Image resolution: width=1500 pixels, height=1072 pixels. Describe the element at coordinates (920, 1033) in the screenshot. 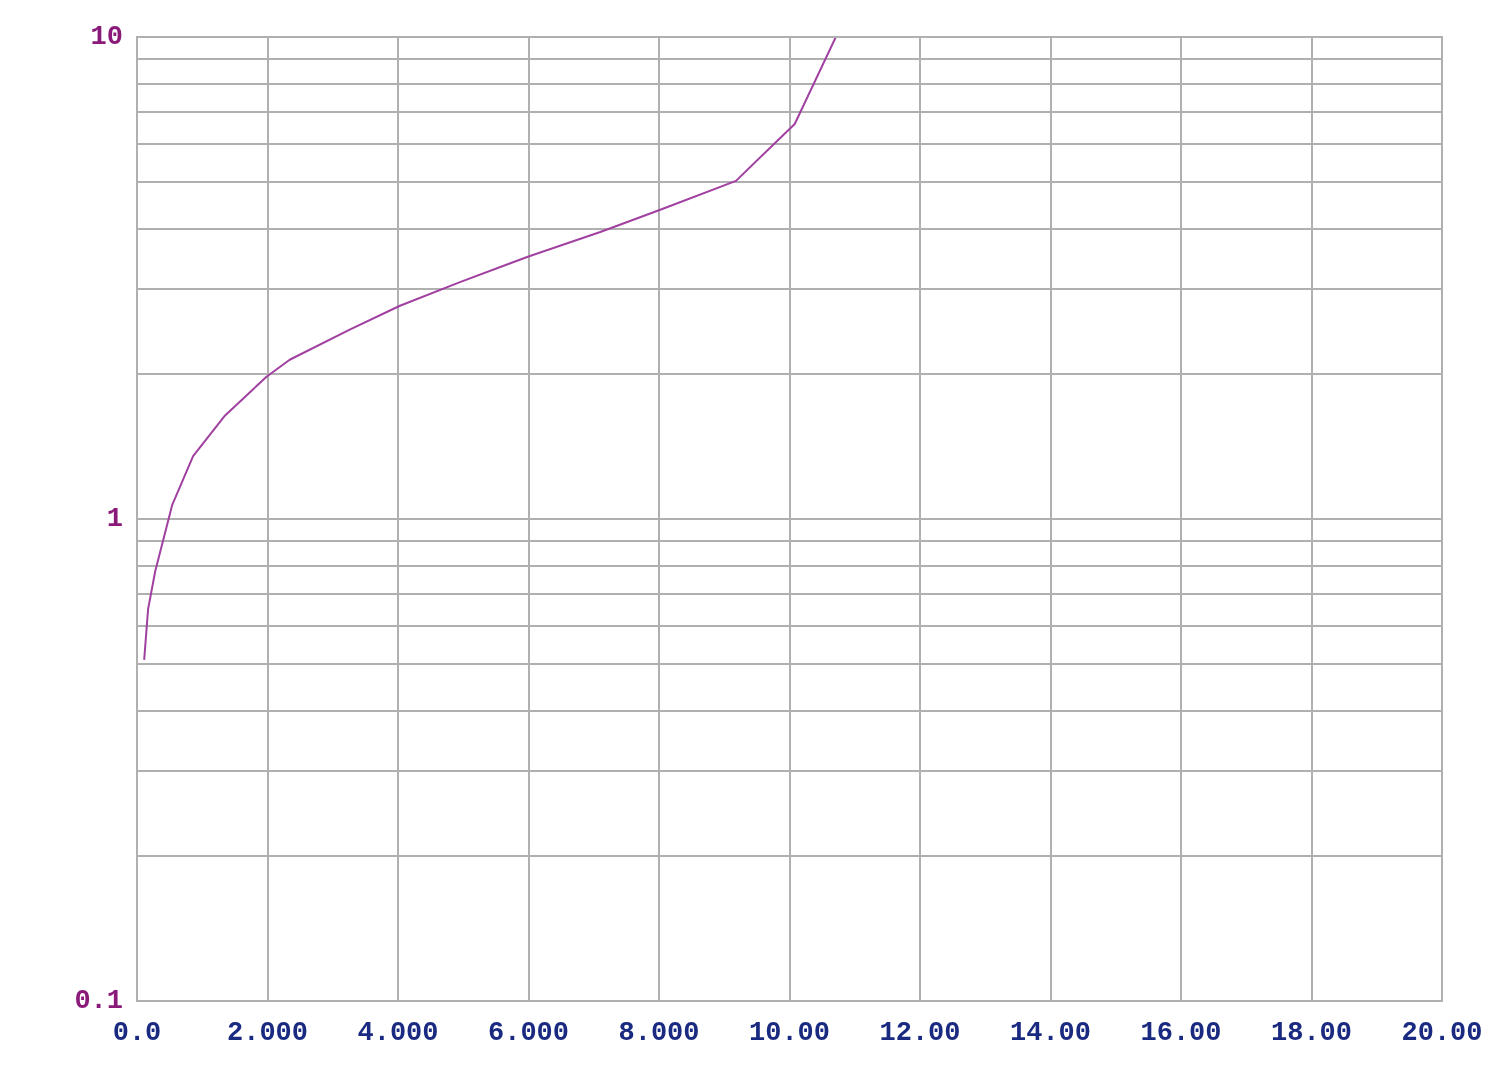

I see `x-tick-label: 12.00` at that location.